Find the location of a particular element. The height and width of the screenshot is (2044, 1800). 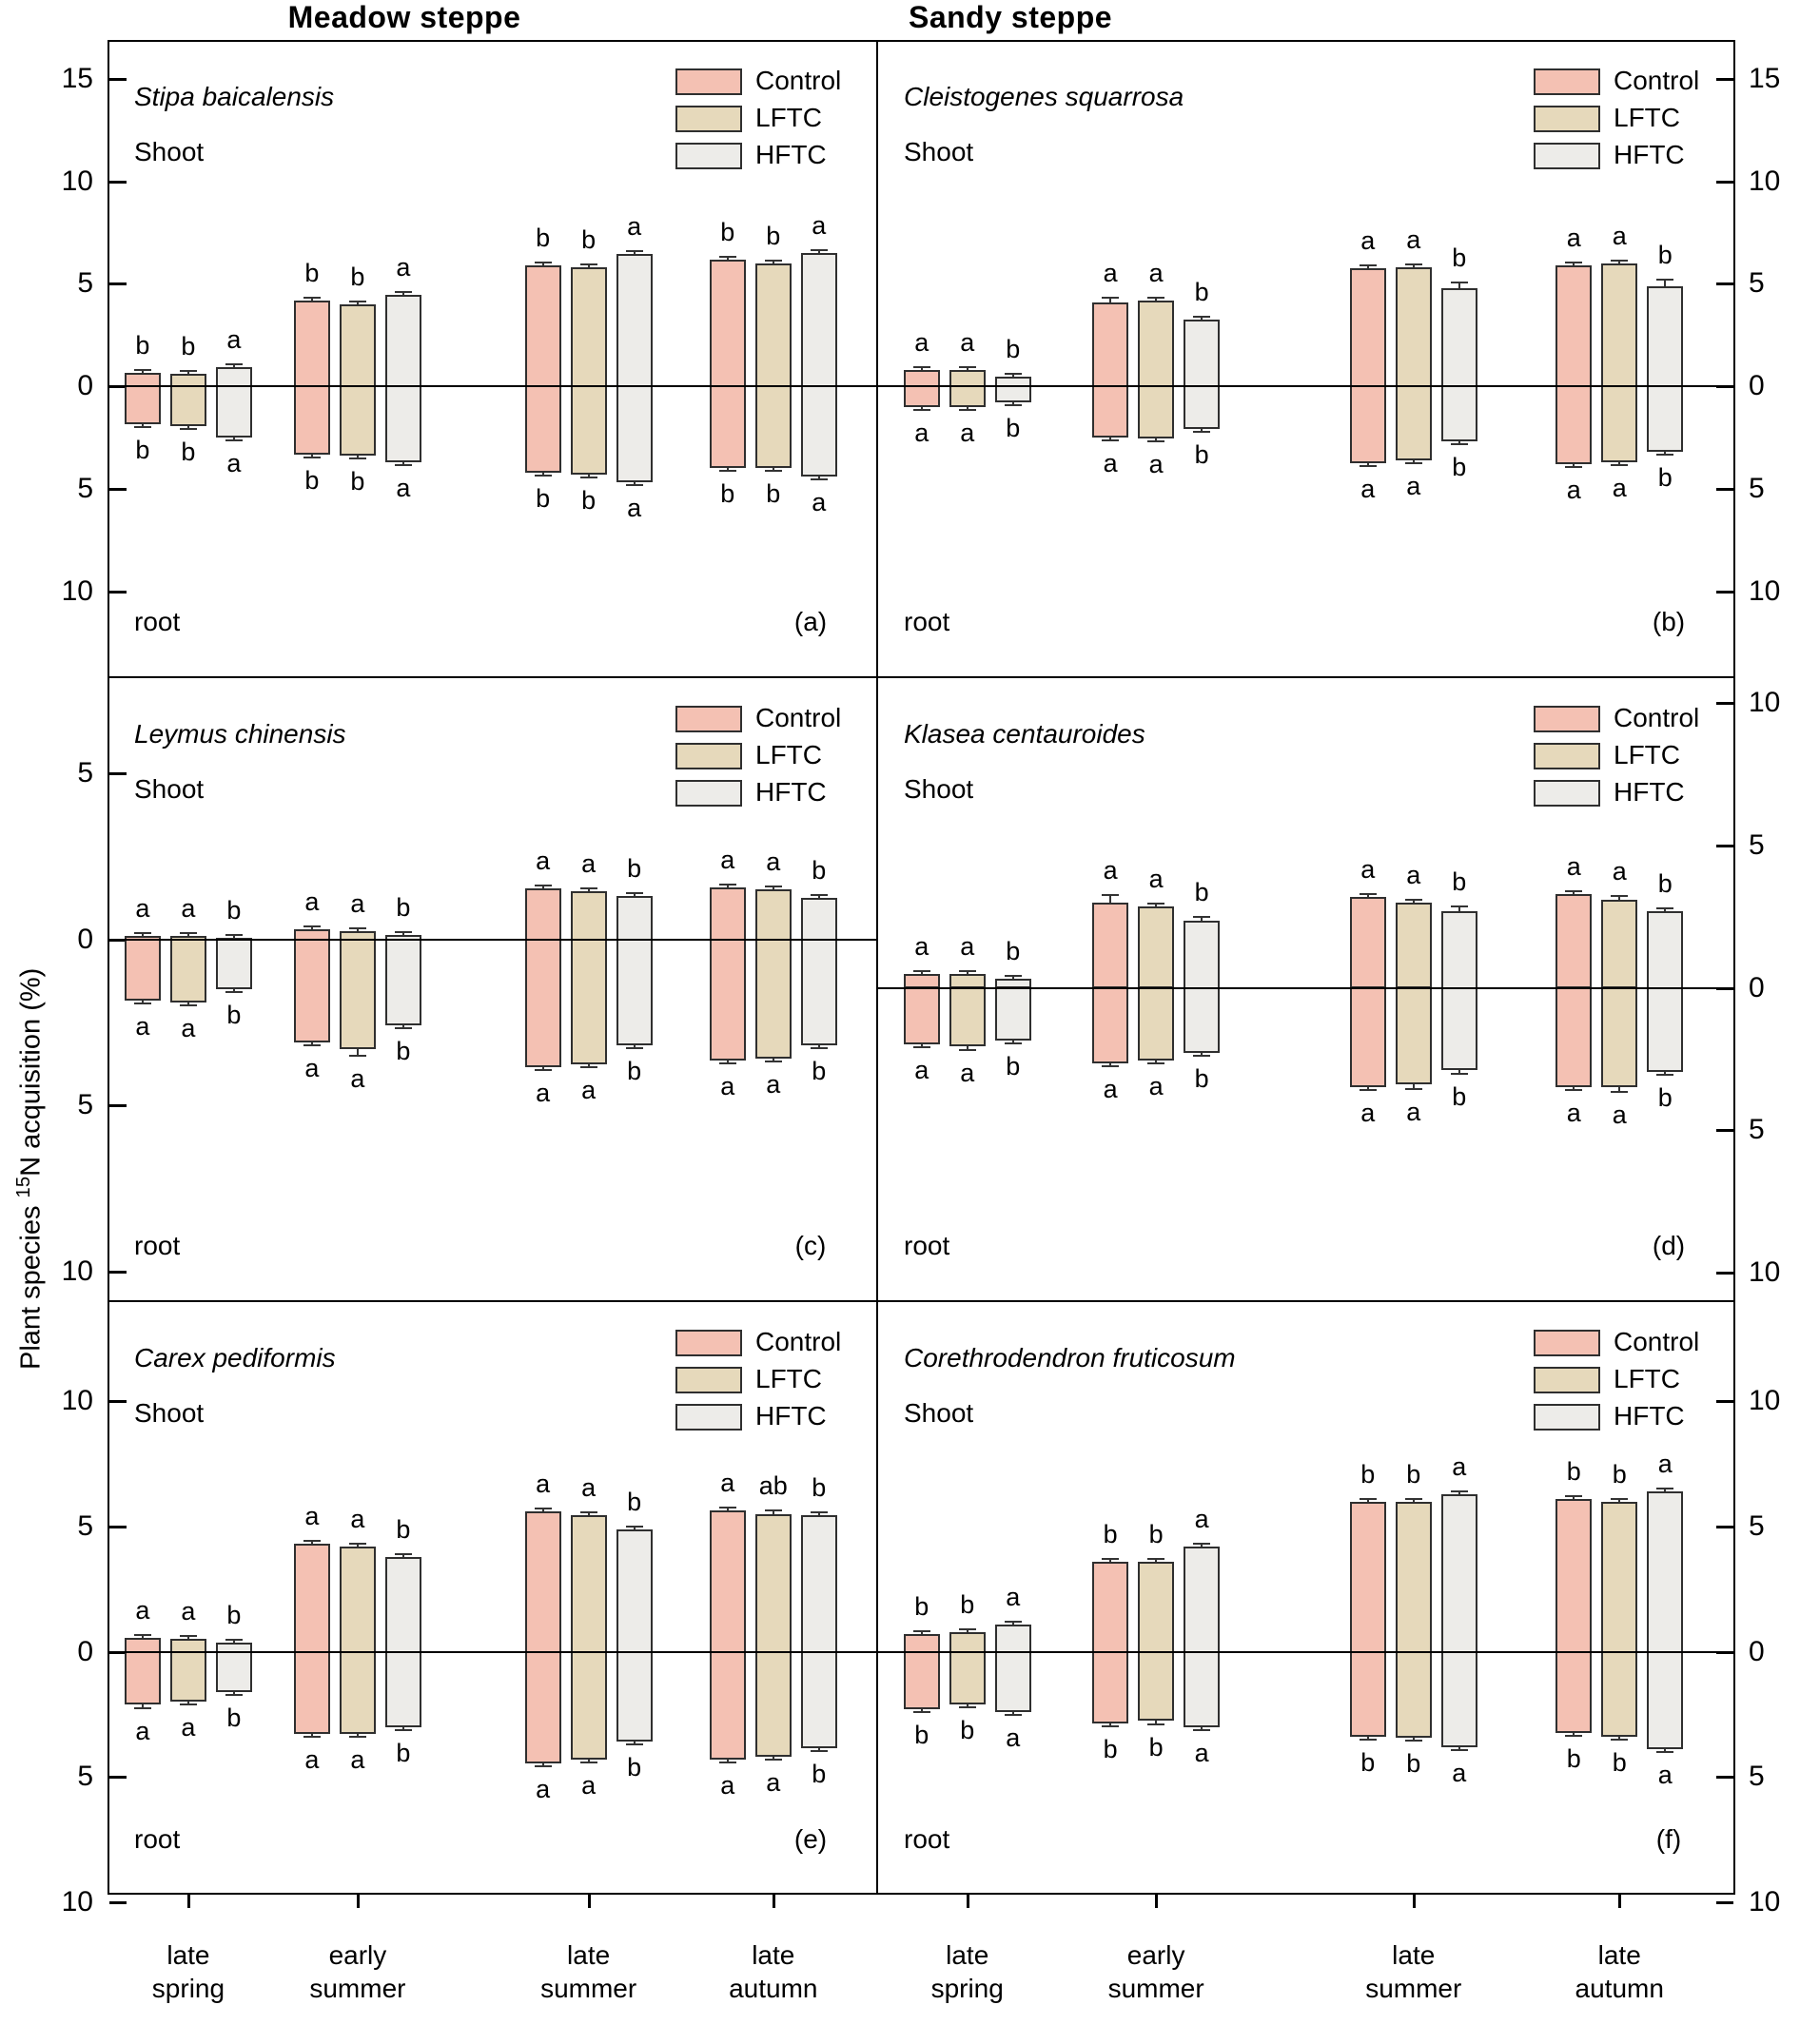

bar-shoot-control is located at coordinates (1367, 943).